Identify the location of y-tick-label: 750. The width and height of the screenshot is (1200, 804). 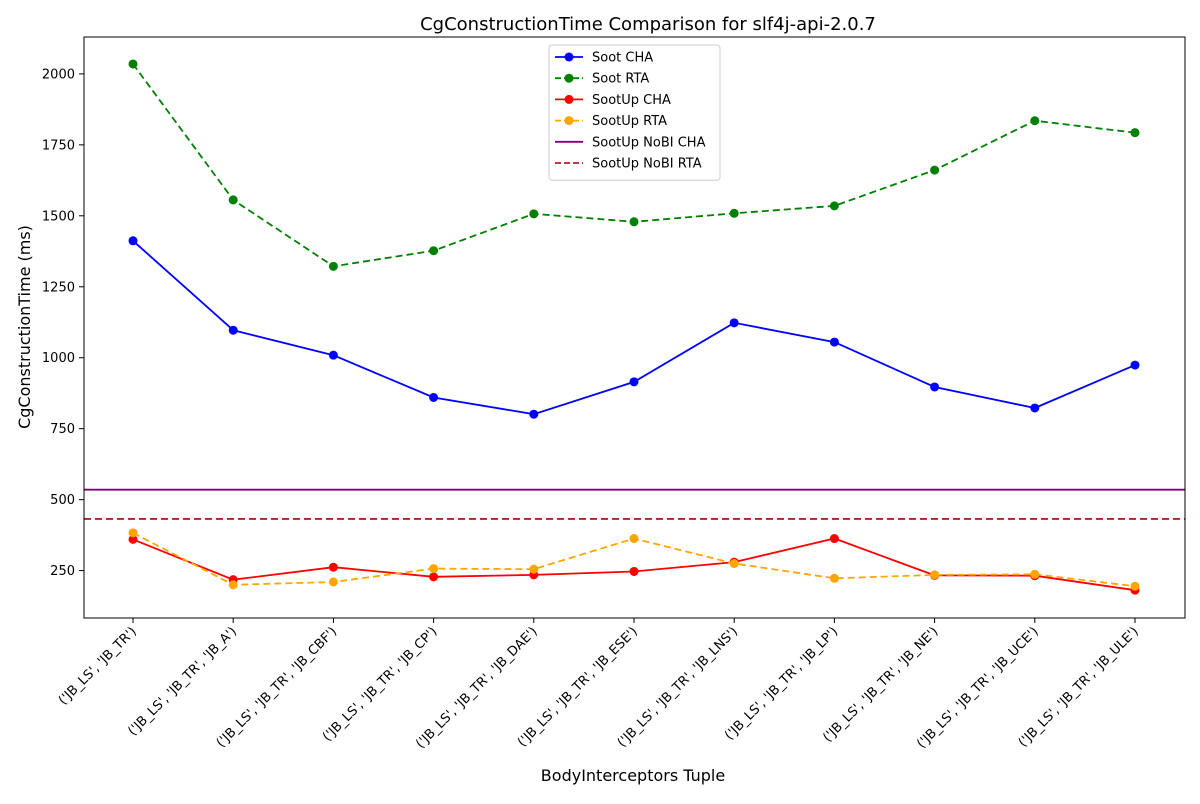
(62, 429).